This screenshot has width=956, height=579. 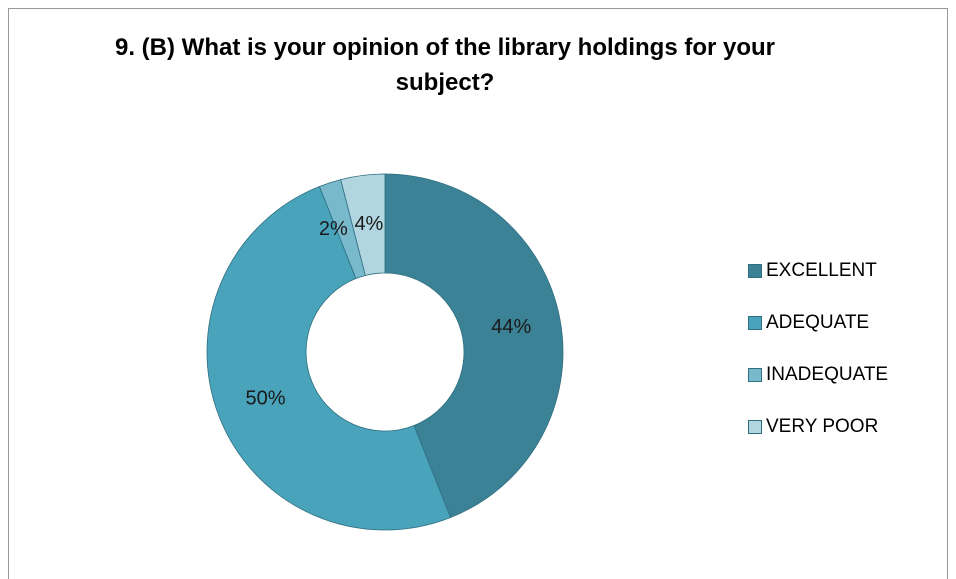 What do you see at coordinates (389, 311) in the screenshot?
I see `slice-labels: 44% 50% 2% 4%` at bounding box center [389, 311].